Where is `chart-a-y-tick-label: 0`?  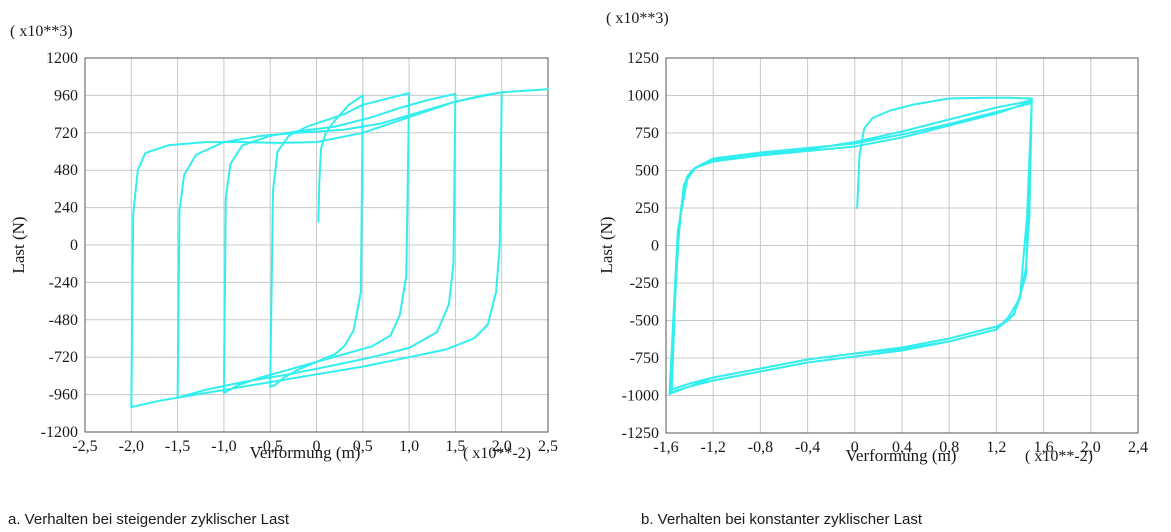 chart-a-y-tick-label: 0 is located at coordinates (74, 245).